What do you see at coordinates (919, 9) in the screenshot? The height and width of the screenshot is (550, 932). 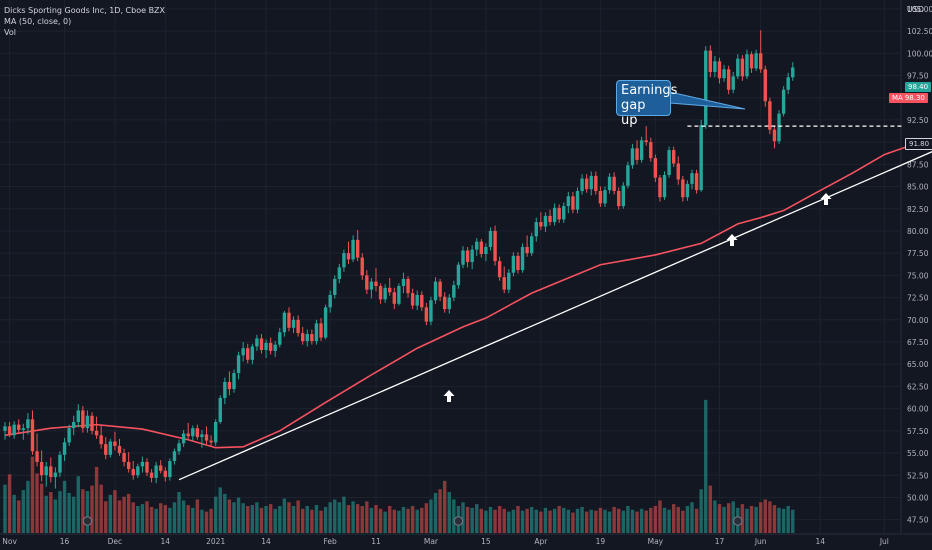 I see `y-tick-label: 105.00` at bounding box center [919, 9].